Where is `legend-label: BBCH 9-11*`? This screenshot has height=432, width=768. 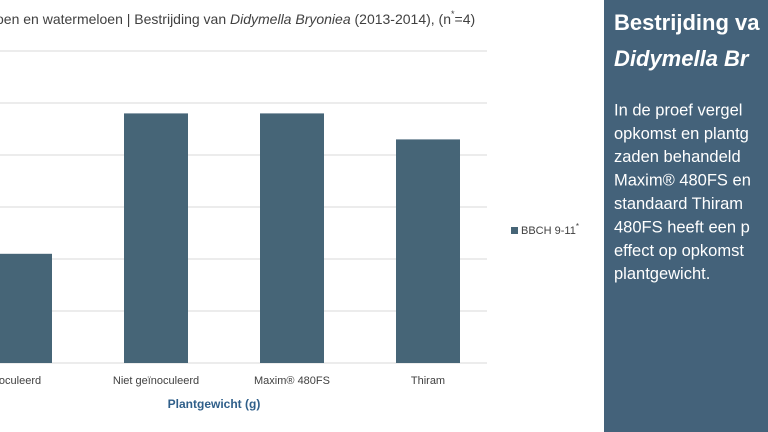
legend-label: BBCH 9-11* is located at coordinates (550, 229).